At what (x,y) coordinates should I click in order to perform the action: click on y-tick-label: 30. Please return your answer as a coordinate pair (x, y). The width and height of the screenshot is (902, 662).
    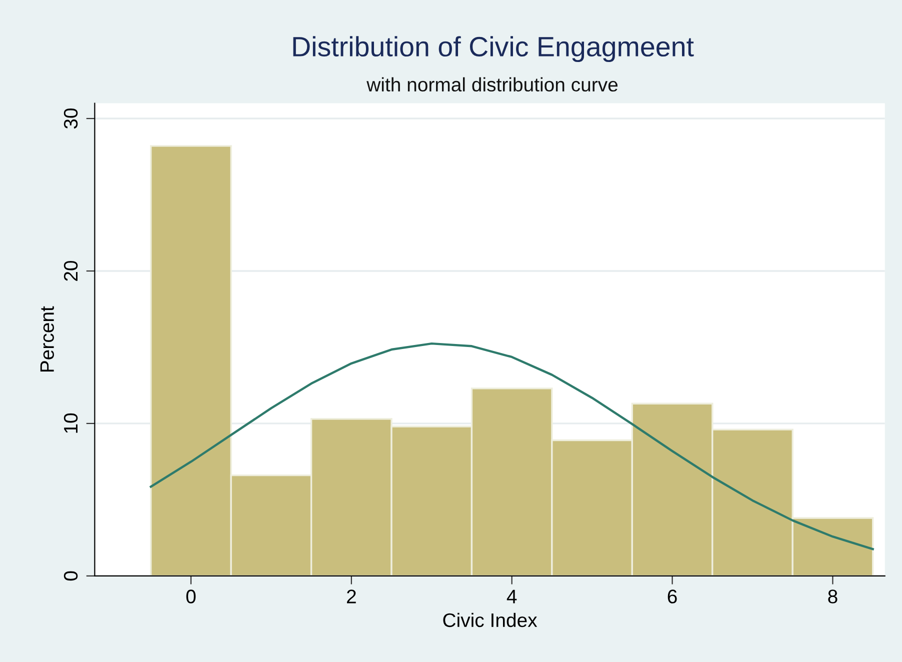
    Looking at the image, I should click on (71, 118).